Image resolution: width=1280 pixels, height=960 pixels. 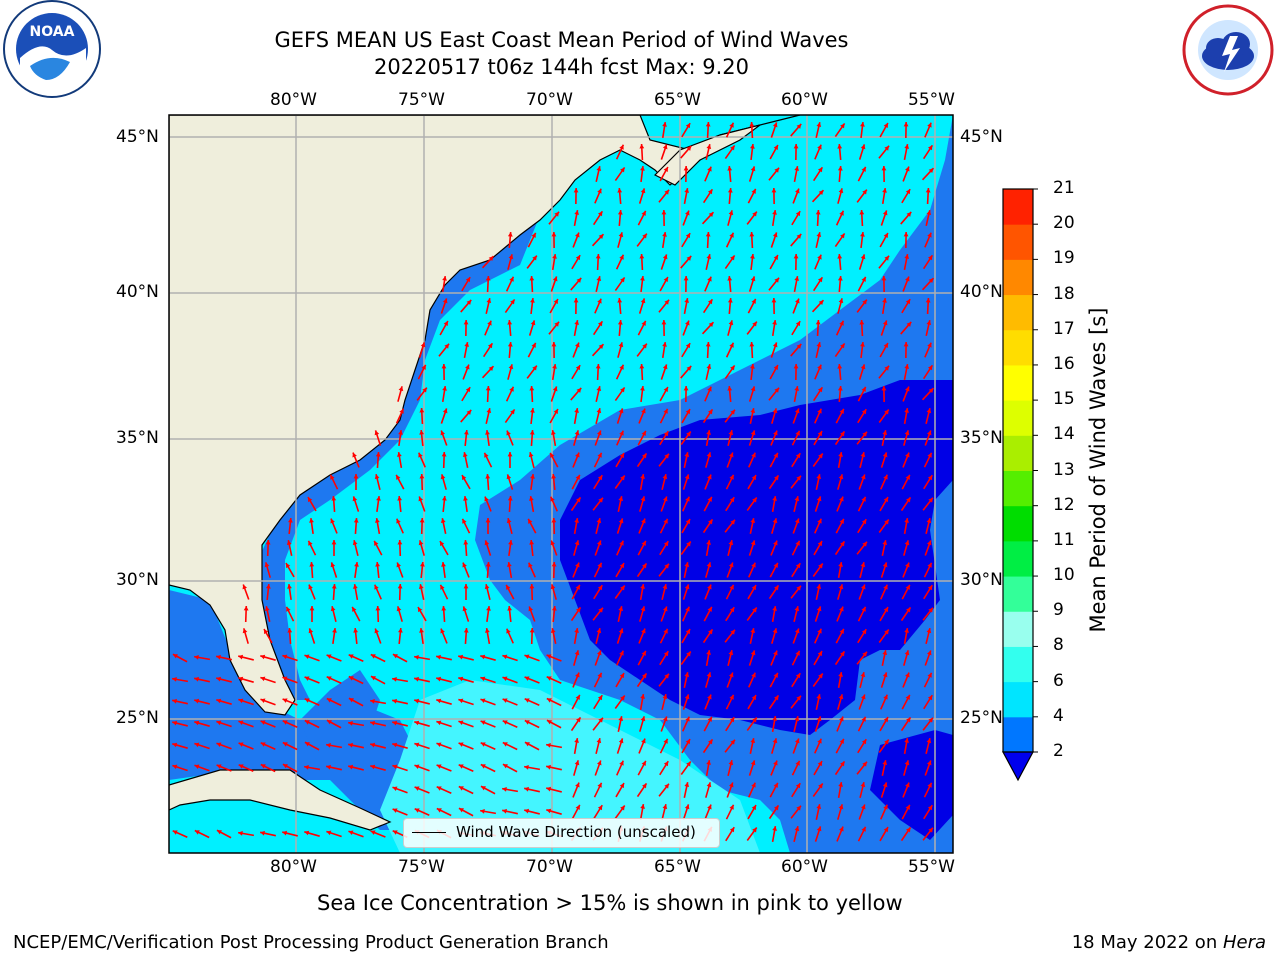 I want to click on colorbar-tick-label: 21, so click(x=1064, y=188).